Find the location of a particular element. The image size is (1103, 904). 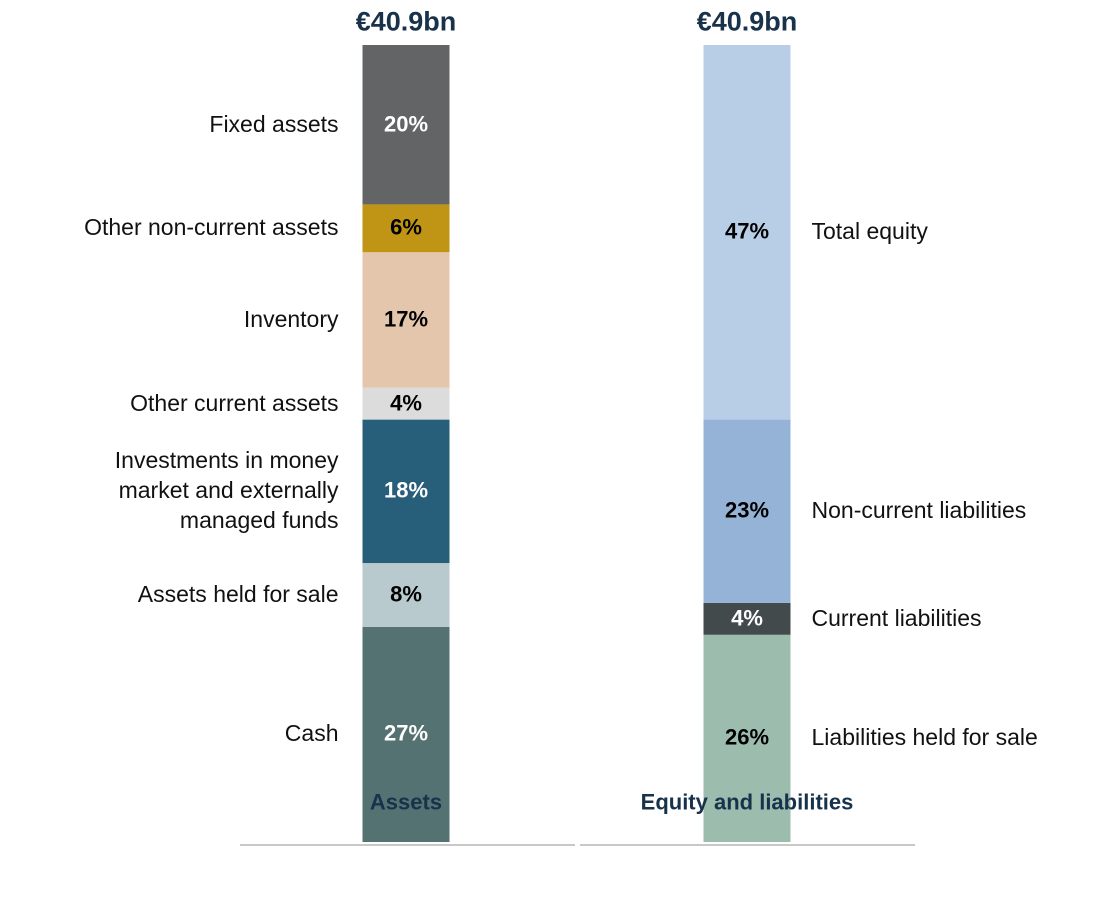

segment-label: Non-current liabilities is located at coordinates (919, 510).